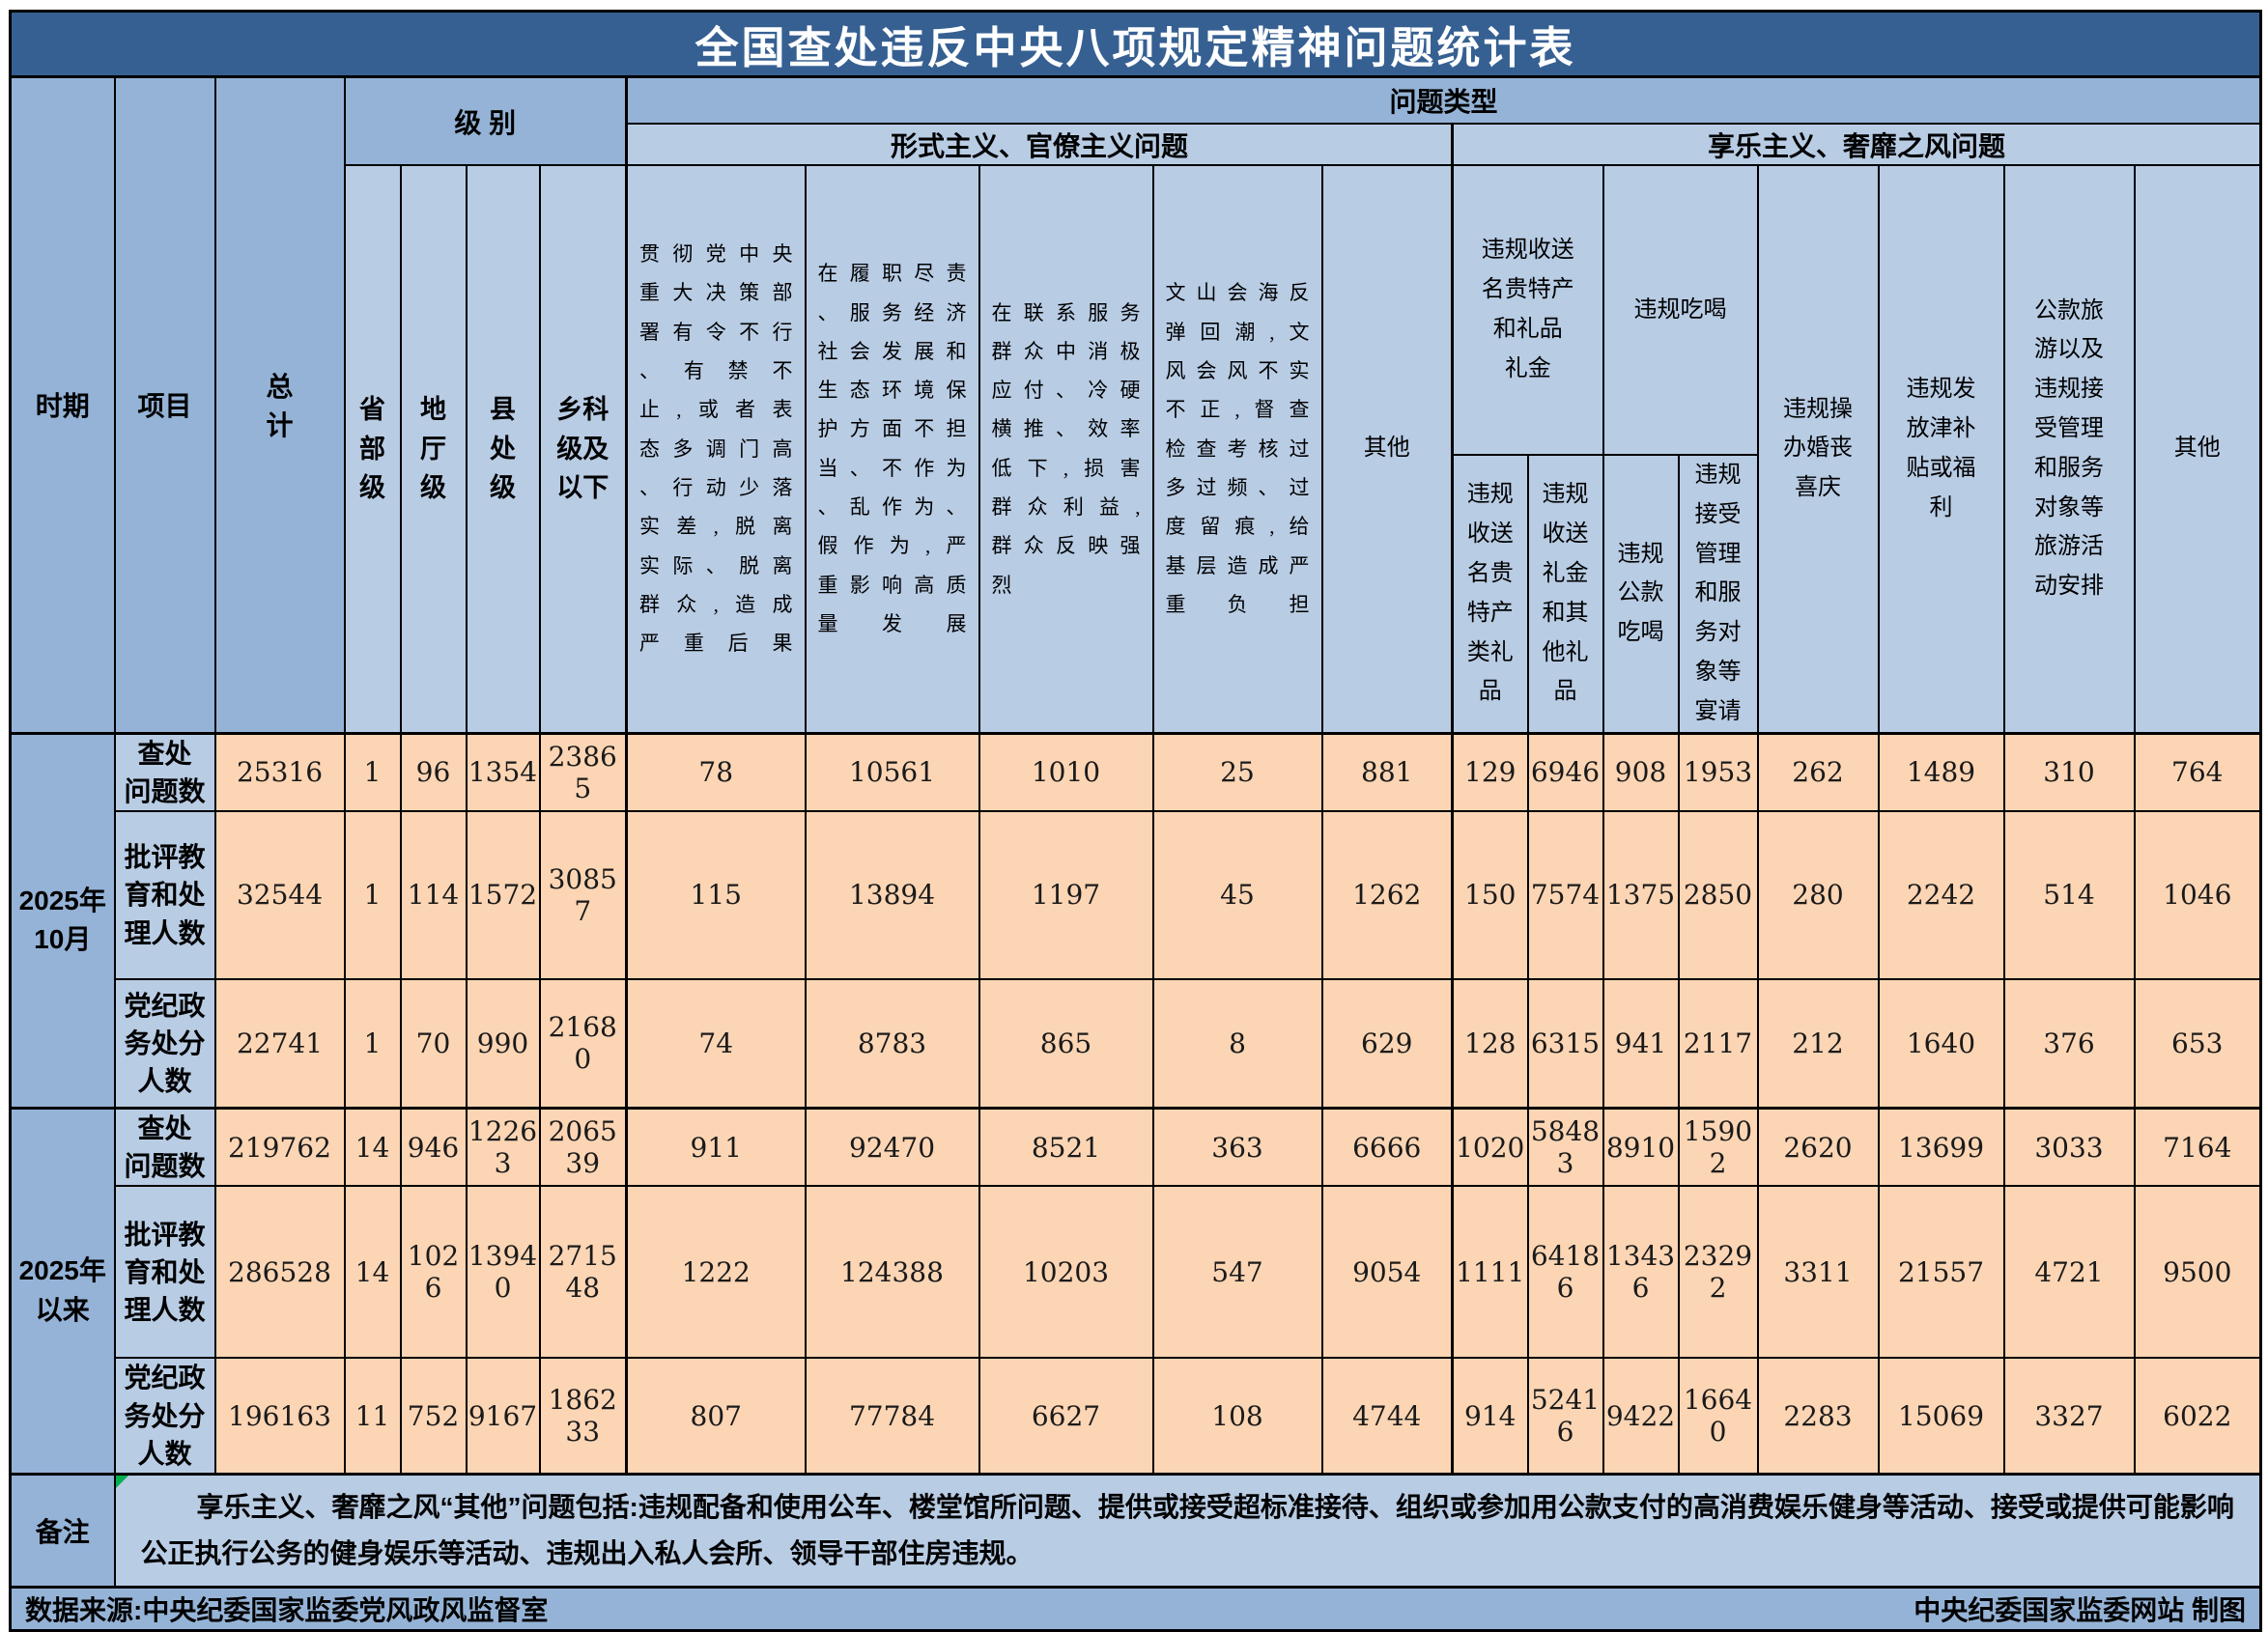  What do you see at coordinates (716, 1273) in the screenshot?
I see `data-cell: 1222` at bounding box center [716, 1273].